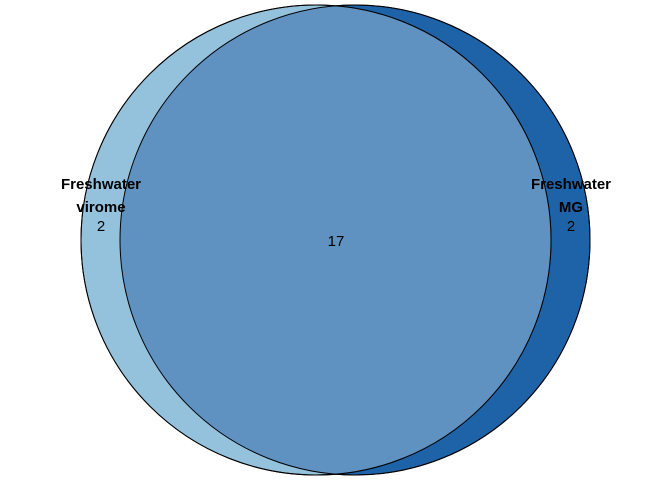 The width and height of the screenshot is (672, 480). I want to click on set-virome-name-line2: virome, so click(100, 207).